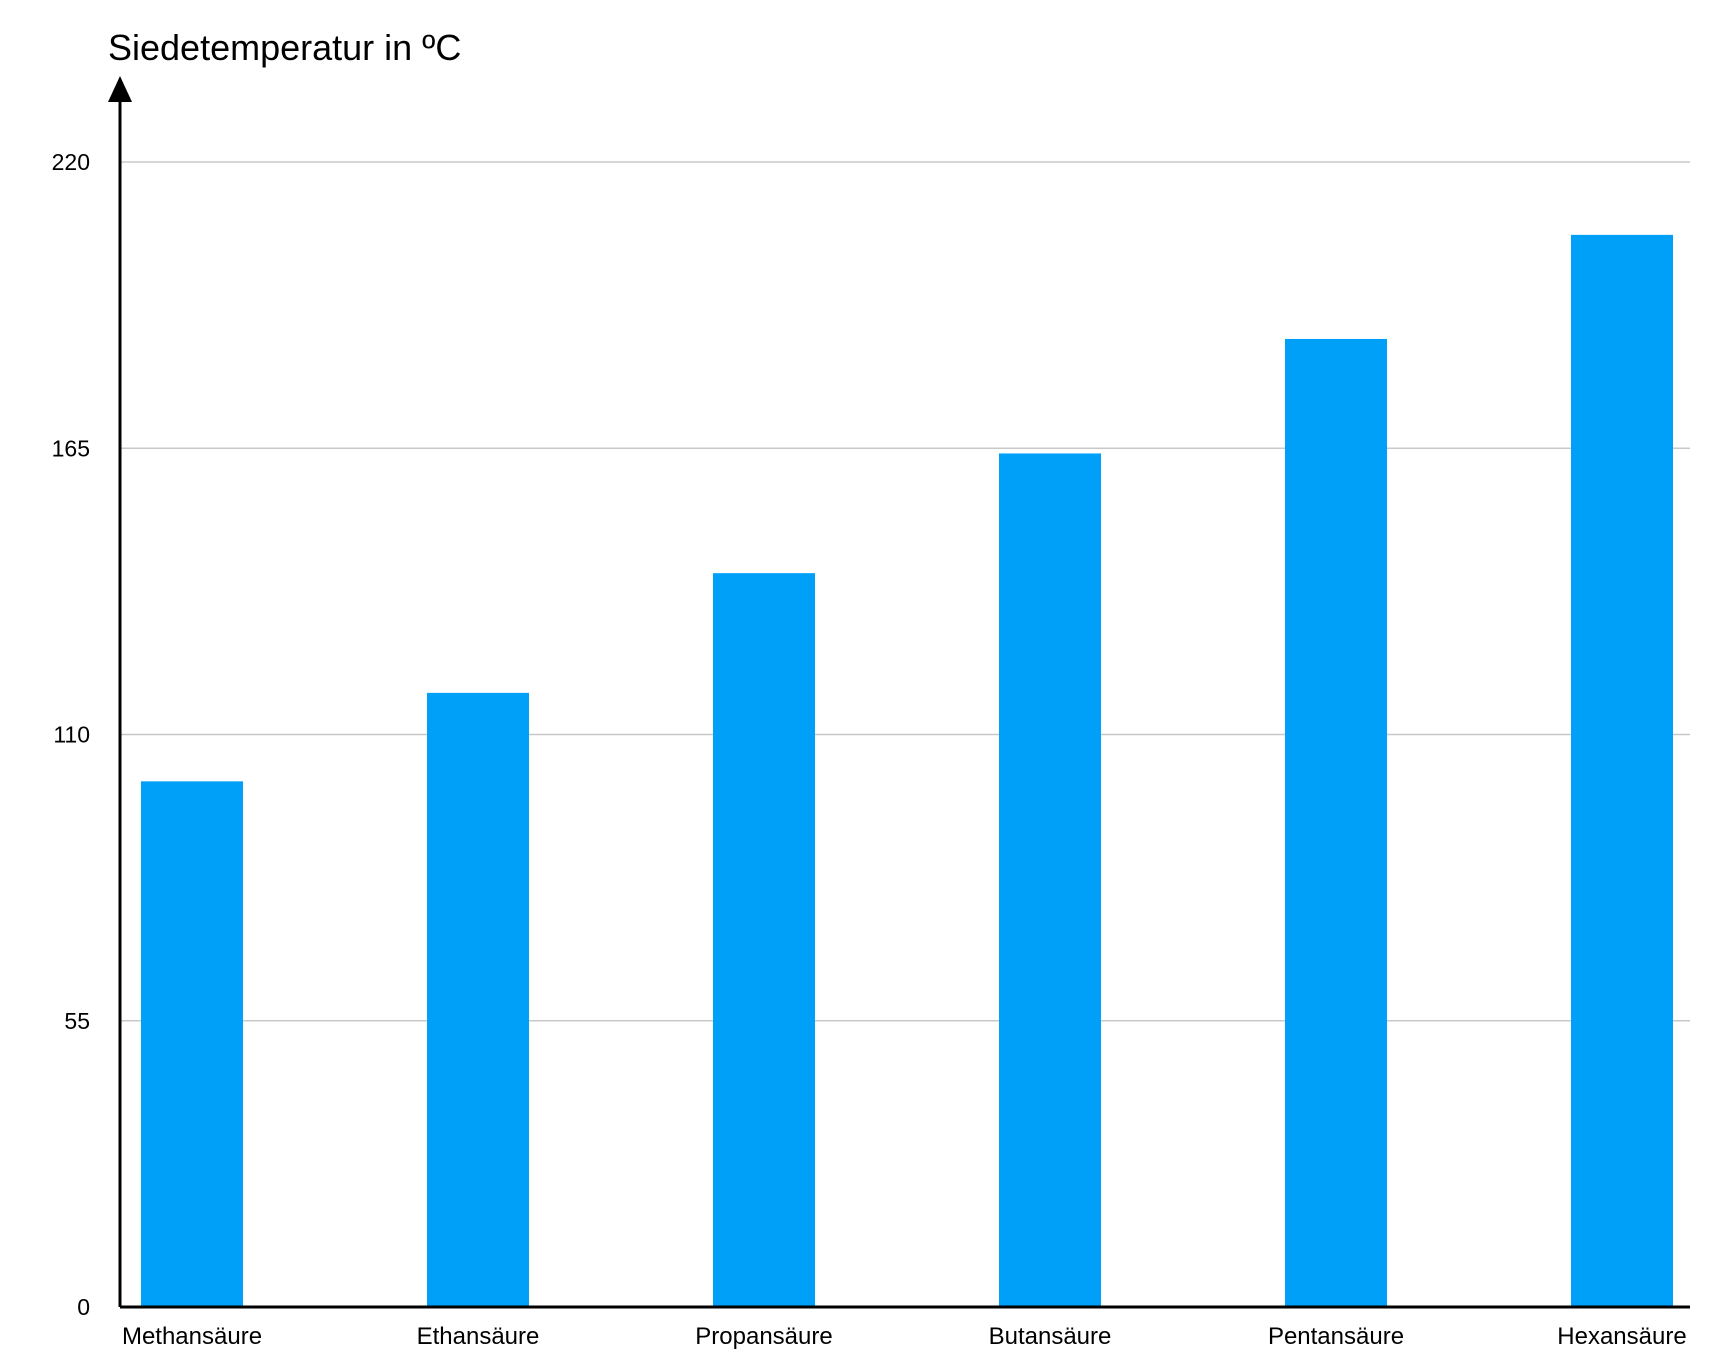 The image size is (1736, 1361). I want to click on y-tick-label: 0, so click(83, 1307).